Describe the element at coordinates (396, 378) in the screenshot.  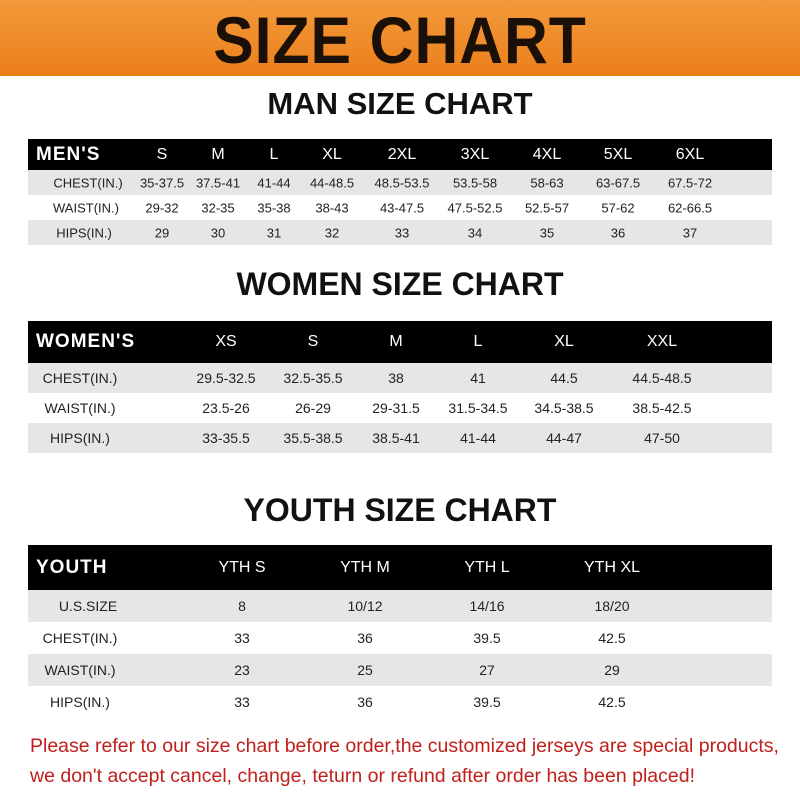
I see `measurement-value: 38` at that location.